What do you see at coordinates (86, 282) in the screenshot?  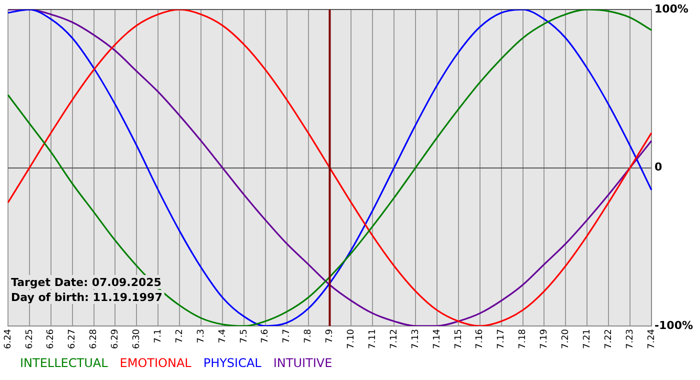 I see `annotation: Target Date: 07.09.2025` at bounding box center [86, 282].